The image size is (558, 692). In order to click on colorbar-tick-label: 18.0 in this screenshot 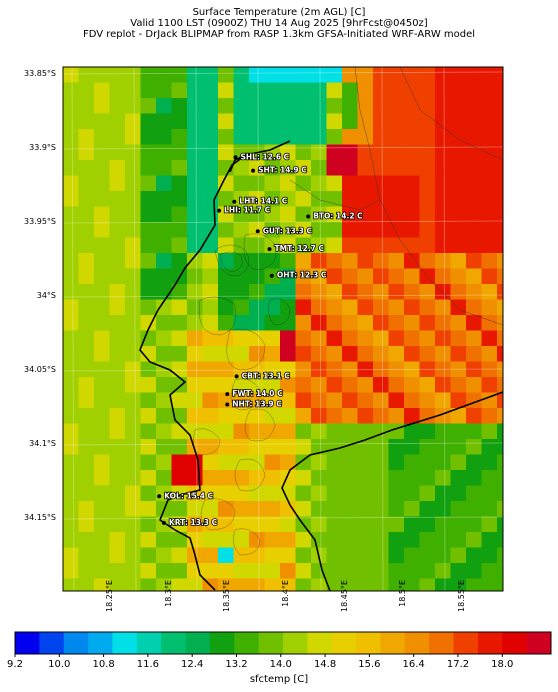, I will do `click(502, 664)`.